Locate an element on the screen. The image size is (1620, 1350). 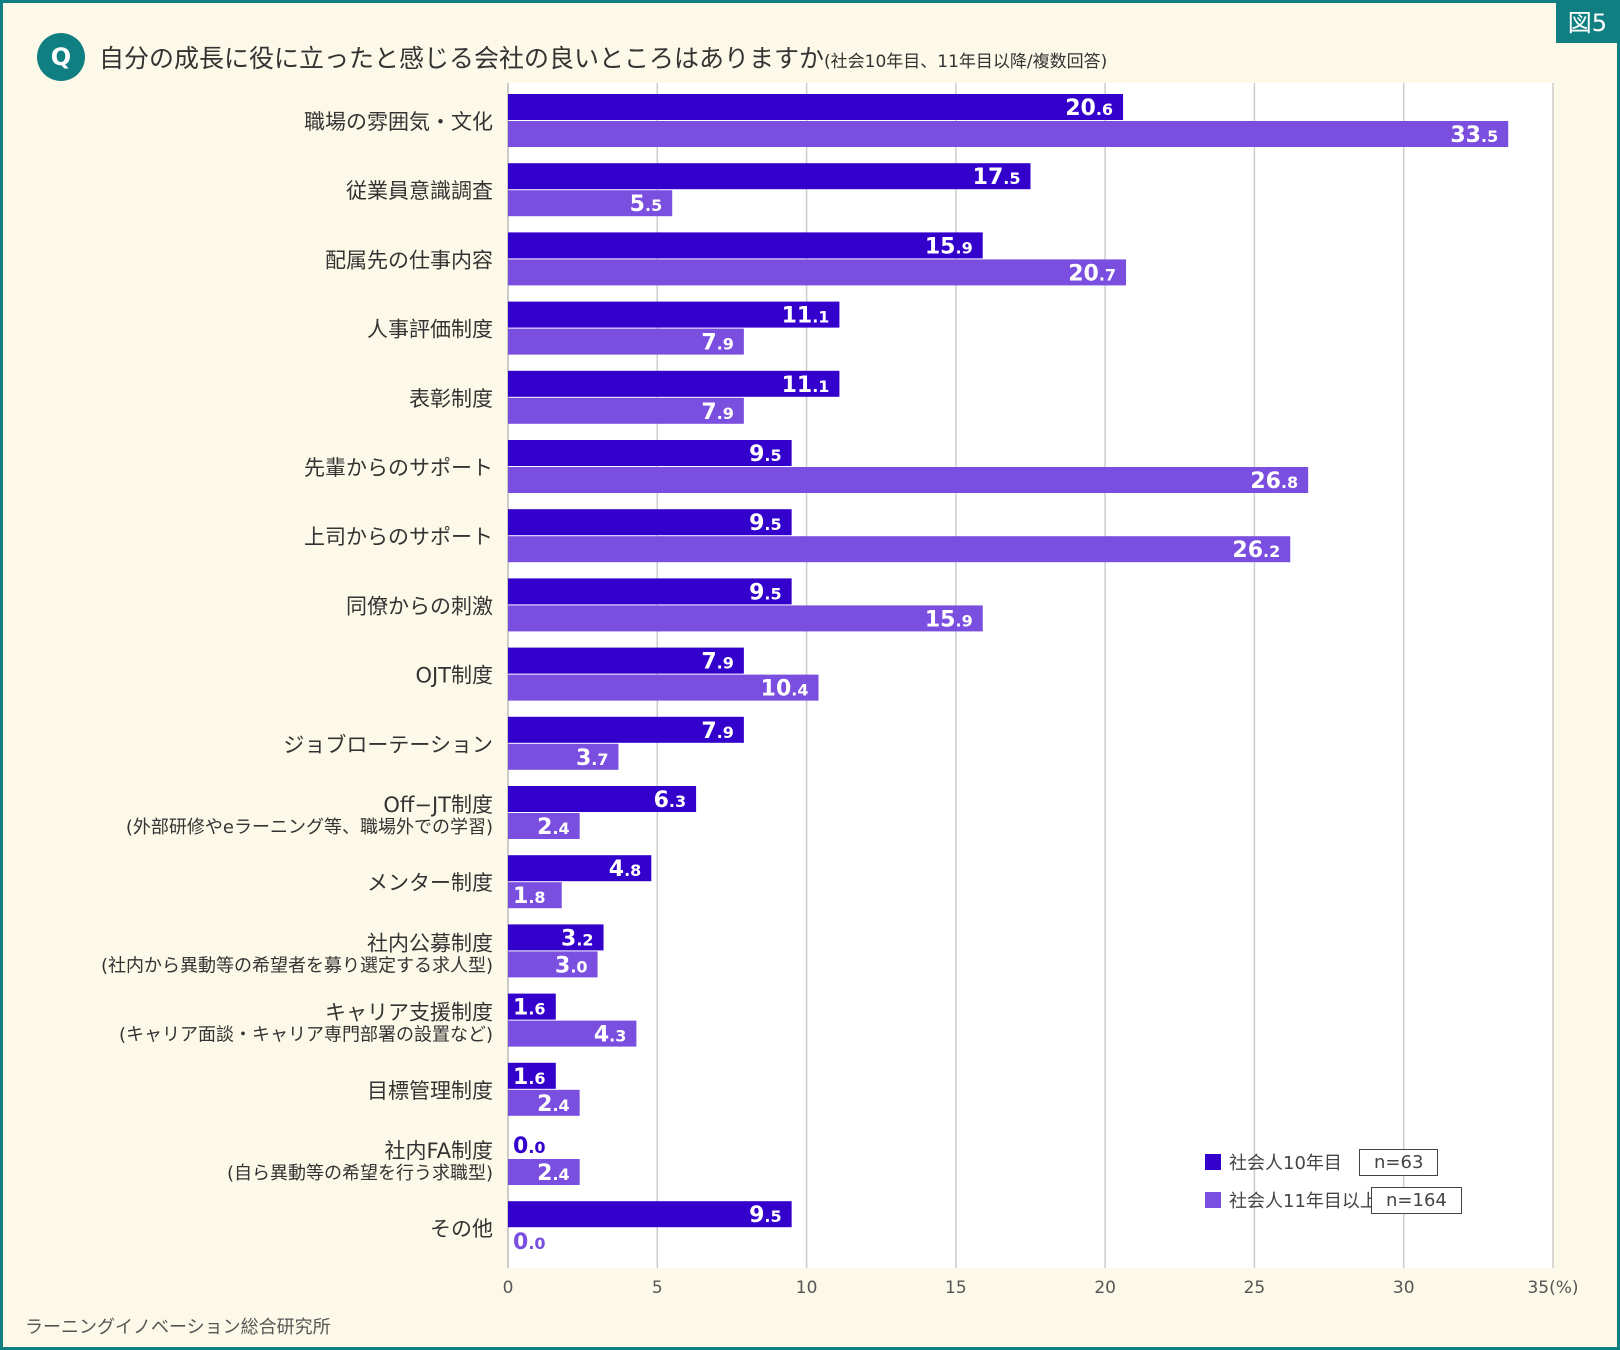
x-tick-label: 25 is located at coordinates (1255, 1288).